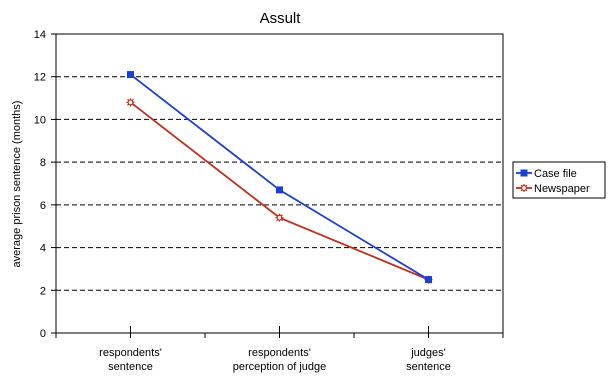 The image size is (611, 377). What do you see at coordinates (281, 18) in the screenshot?
I see `chart-title: Assult` at bounding box center [281, 18].